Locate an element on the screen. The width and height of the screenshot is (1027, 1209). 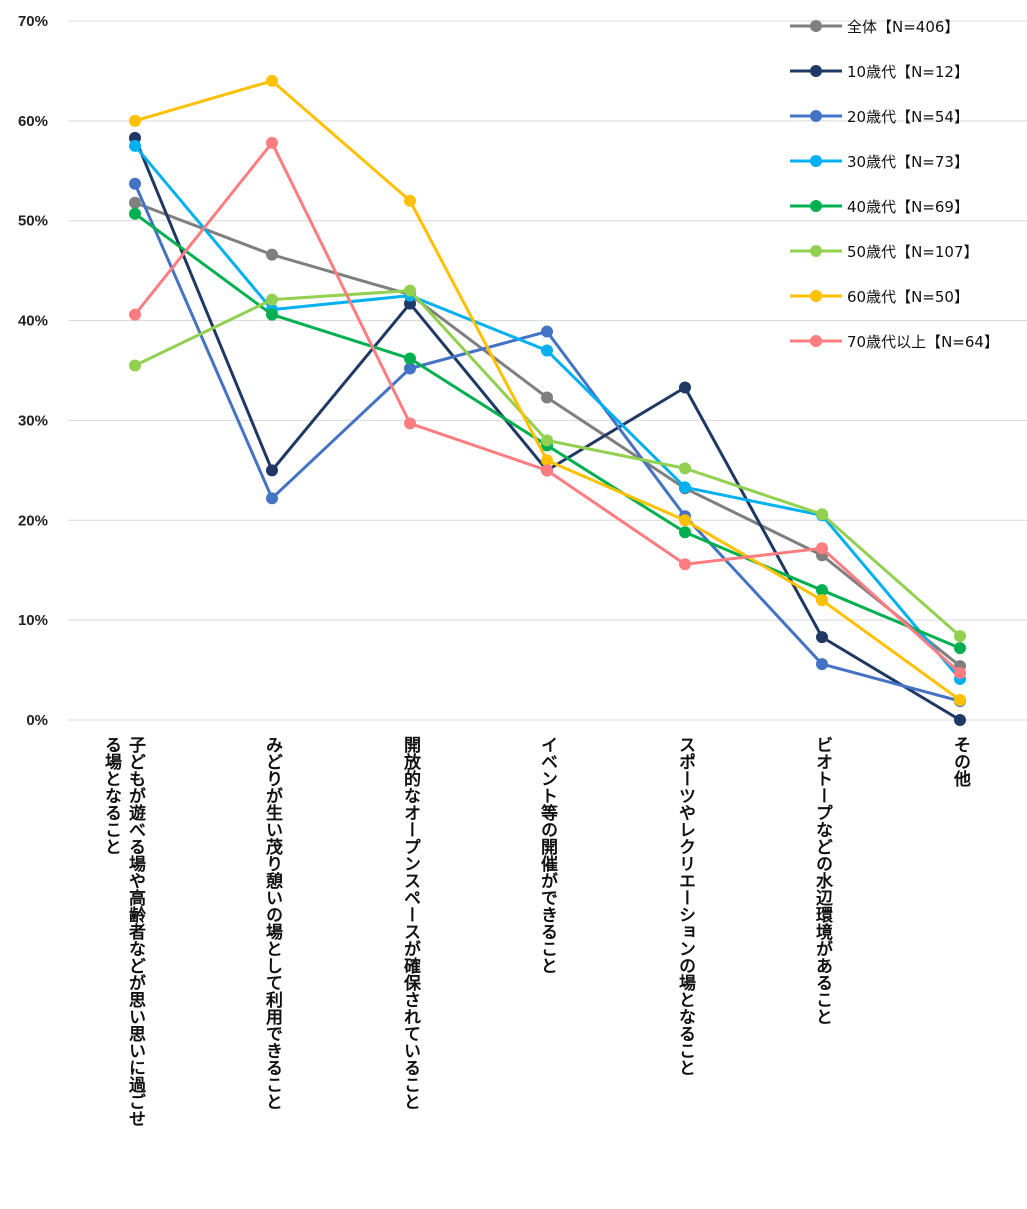
legend-label: 10歳代【N=12】 is located at coordinates (908, 72).